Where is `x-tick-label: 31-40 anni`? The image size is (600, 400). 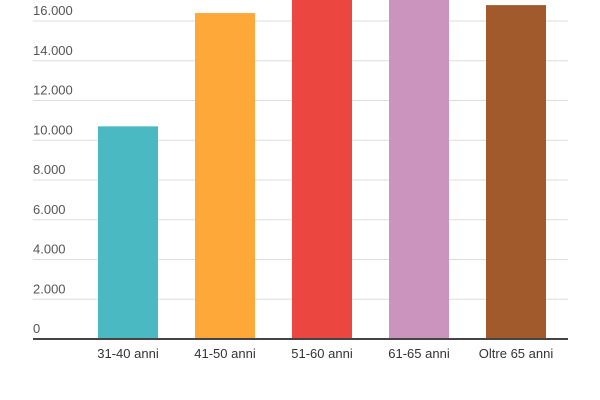
x-tick-label: 31-40 anni is located at coordinates (128, 353).